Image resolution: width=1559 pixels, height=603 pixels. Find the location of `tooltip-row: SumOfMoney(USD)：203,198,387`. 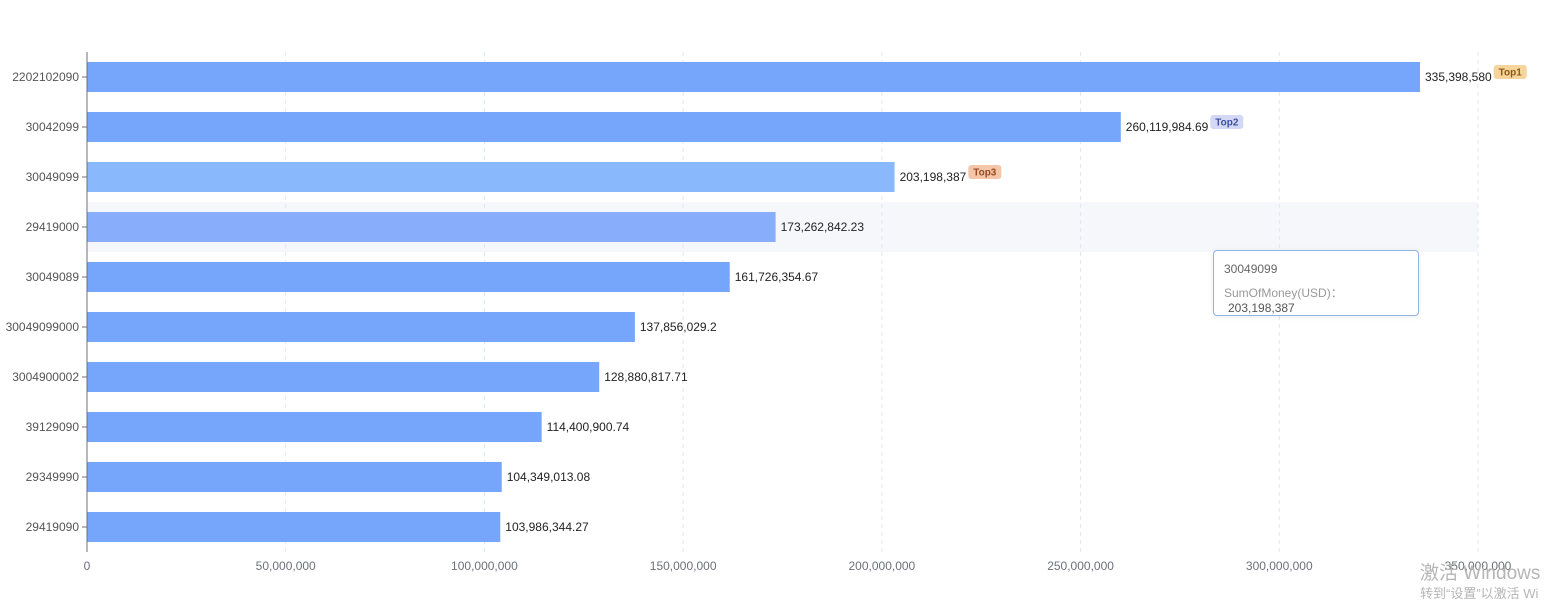

tooltip-row: SumOfMoney(USD)：203,198,387 is located at coordinates (1316, 299).